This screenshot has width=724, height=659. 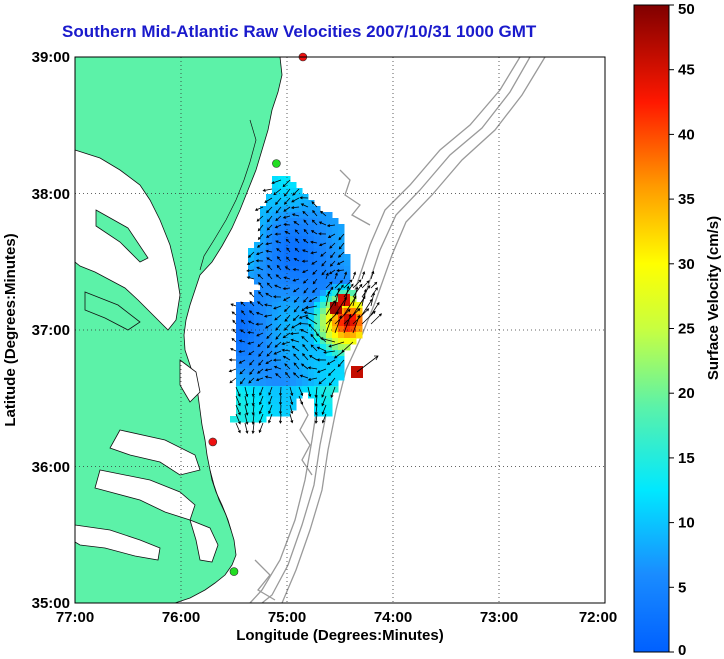 I want to click on x-tick-label: 76:00, so click(x=181, y=617).